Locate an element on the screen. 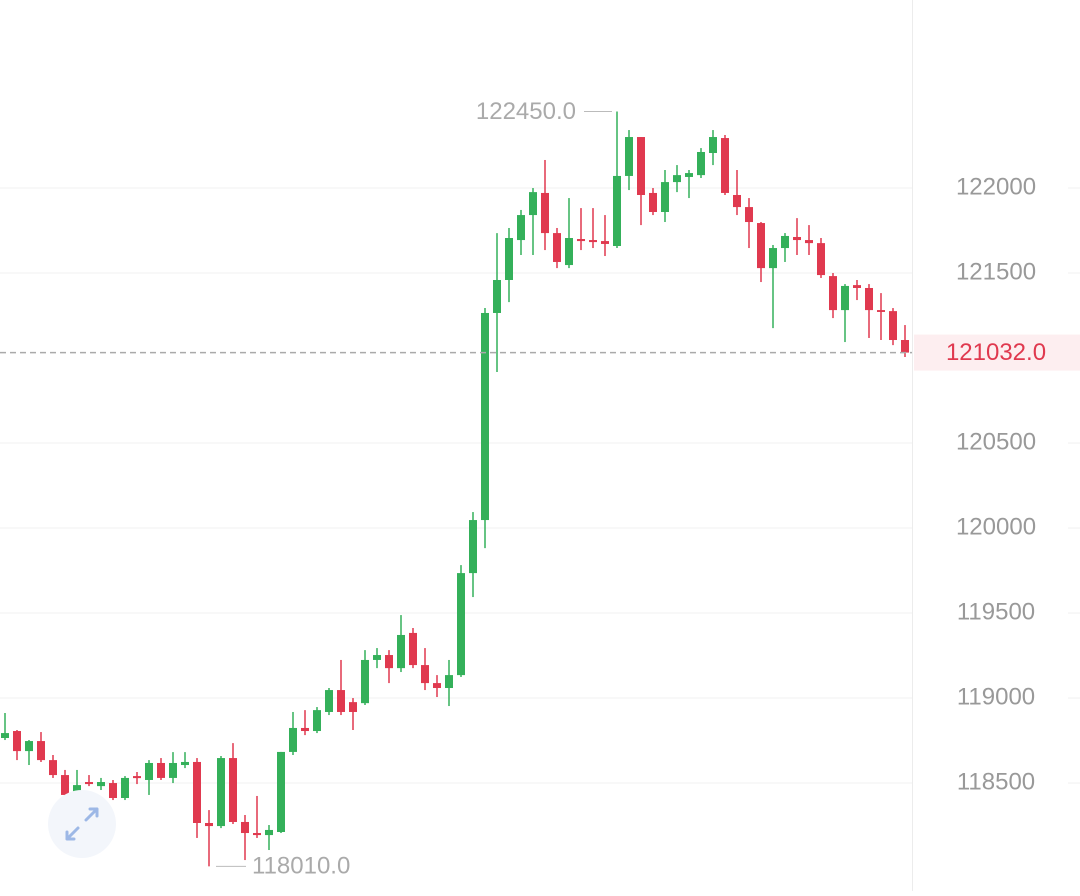  y-tick-label: 122000 is located at coordinates (996, 186).